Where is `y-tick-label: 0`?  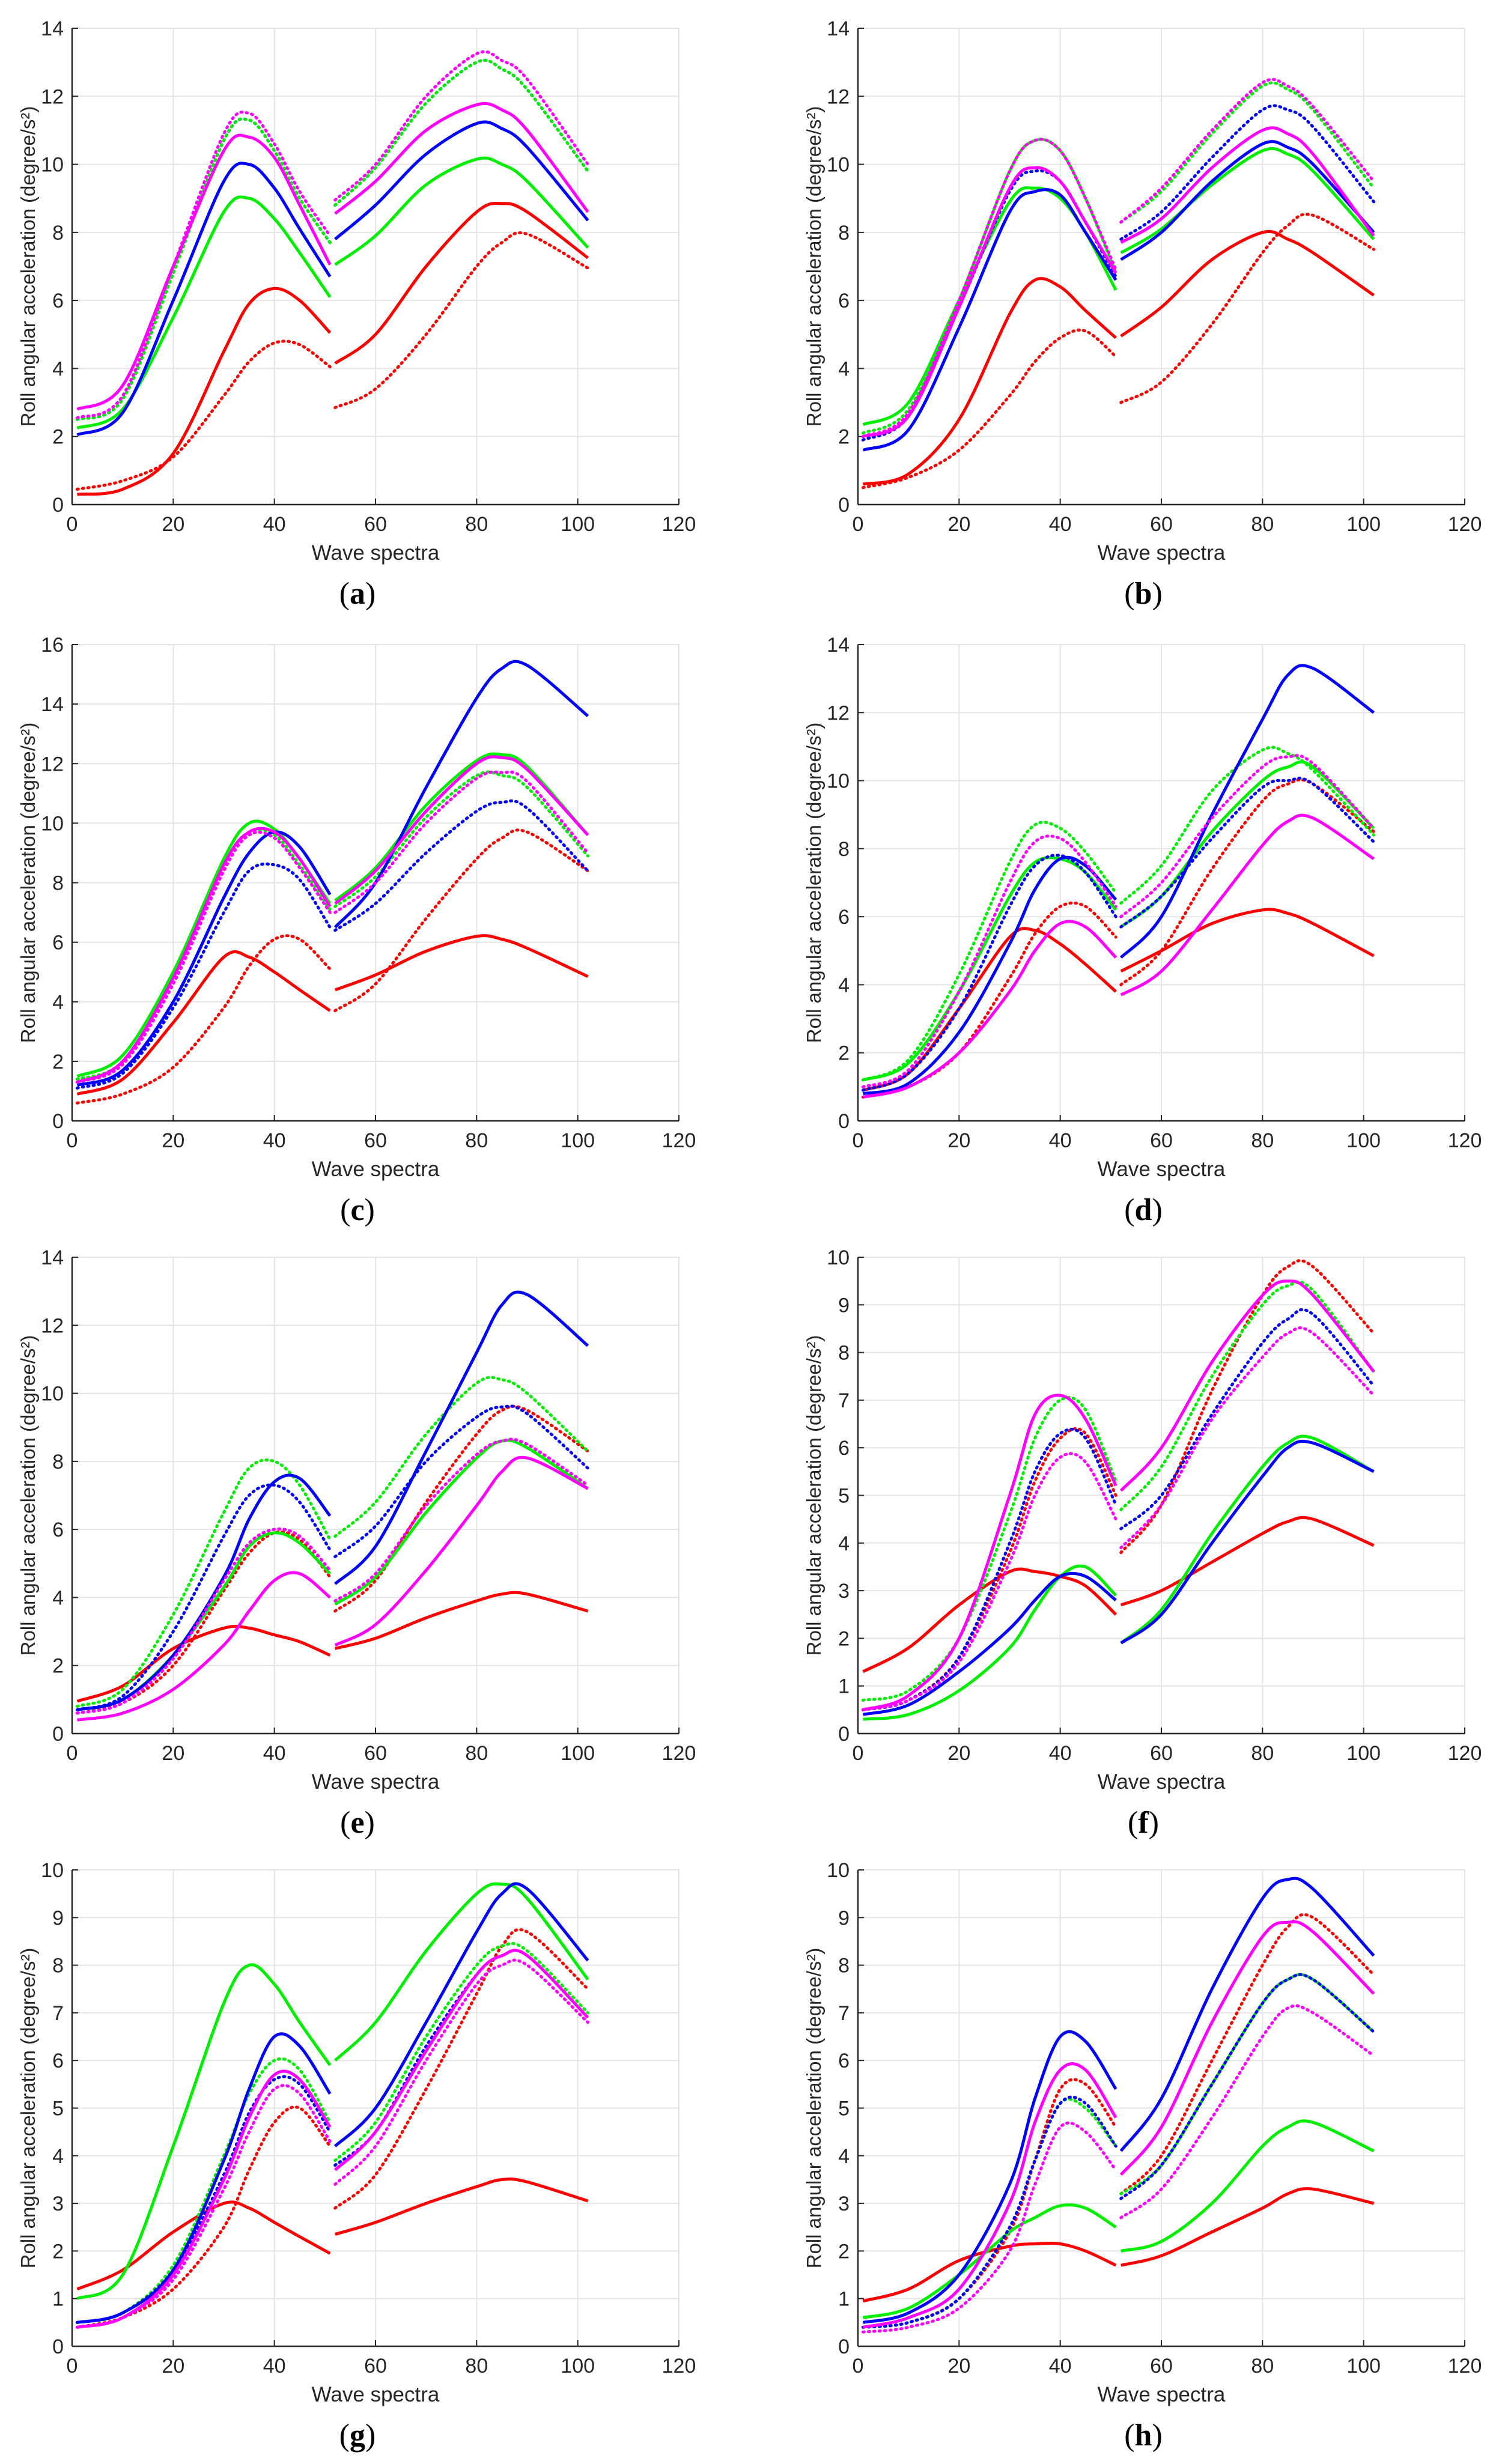 y-tick-label: 0 is located at coordinates (58, 1735).